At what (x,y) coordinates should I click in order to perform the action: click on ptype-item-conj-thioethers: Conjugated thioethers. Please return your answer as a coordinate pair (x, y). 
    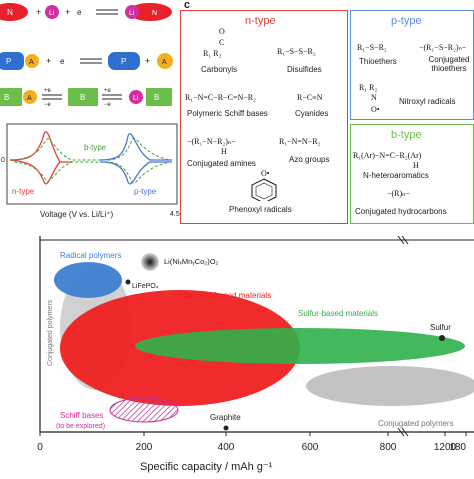
    Looking at the image, I should click on (449, 64).